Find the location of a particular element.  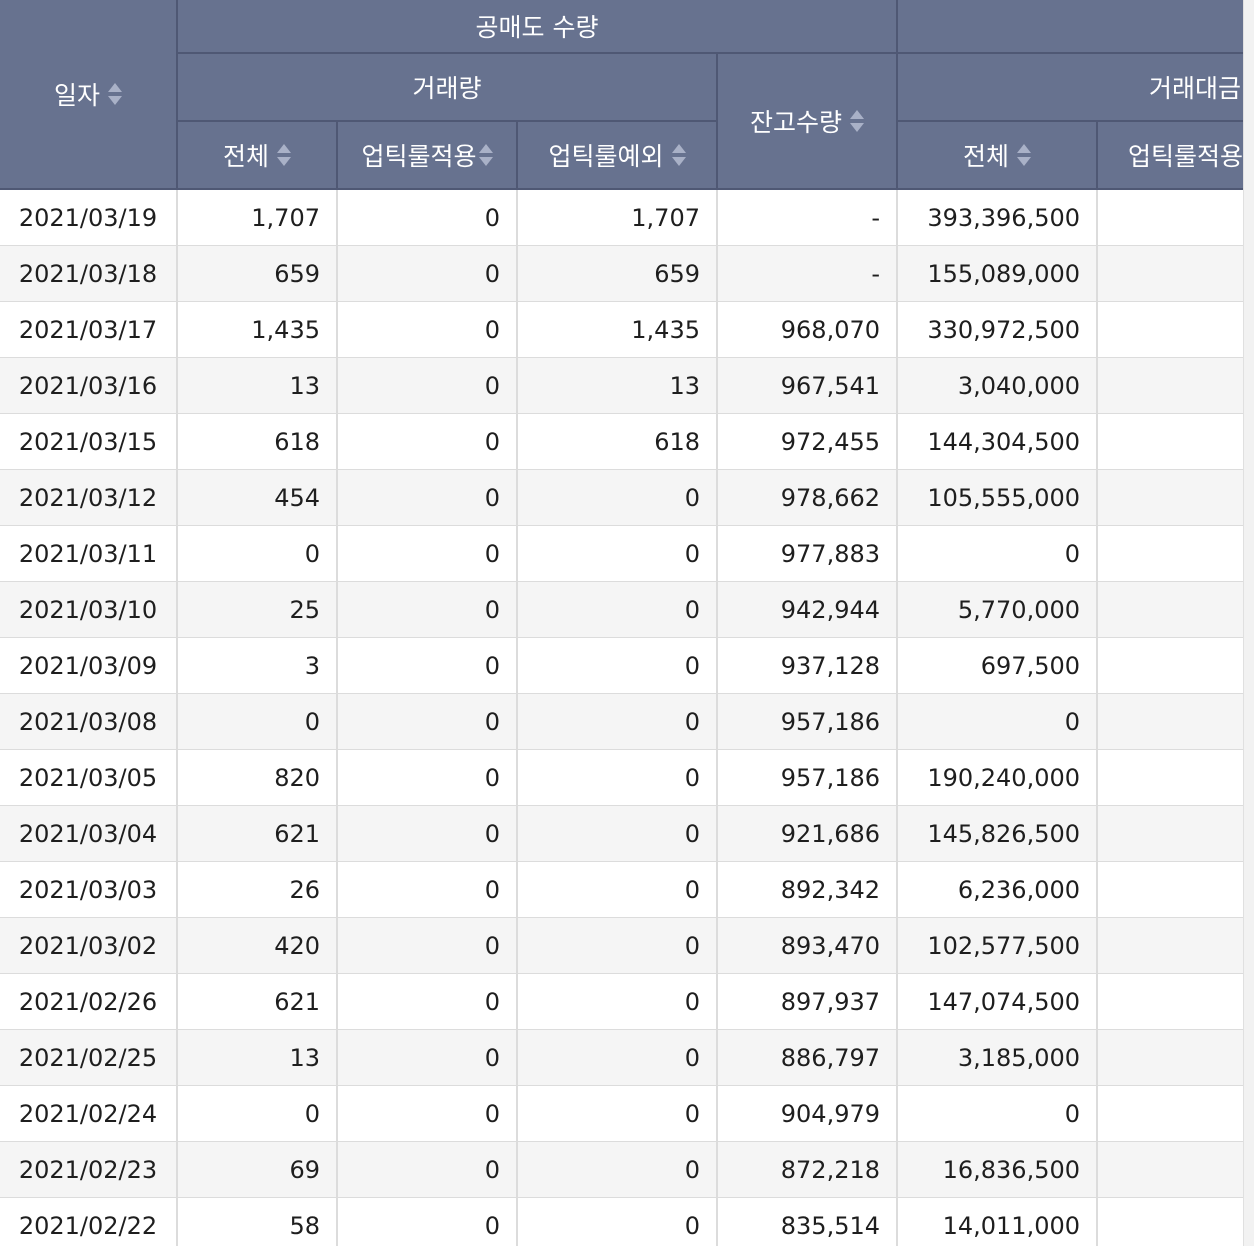

cell-date: 2021/03/09 is located at coordinates (89, 665).